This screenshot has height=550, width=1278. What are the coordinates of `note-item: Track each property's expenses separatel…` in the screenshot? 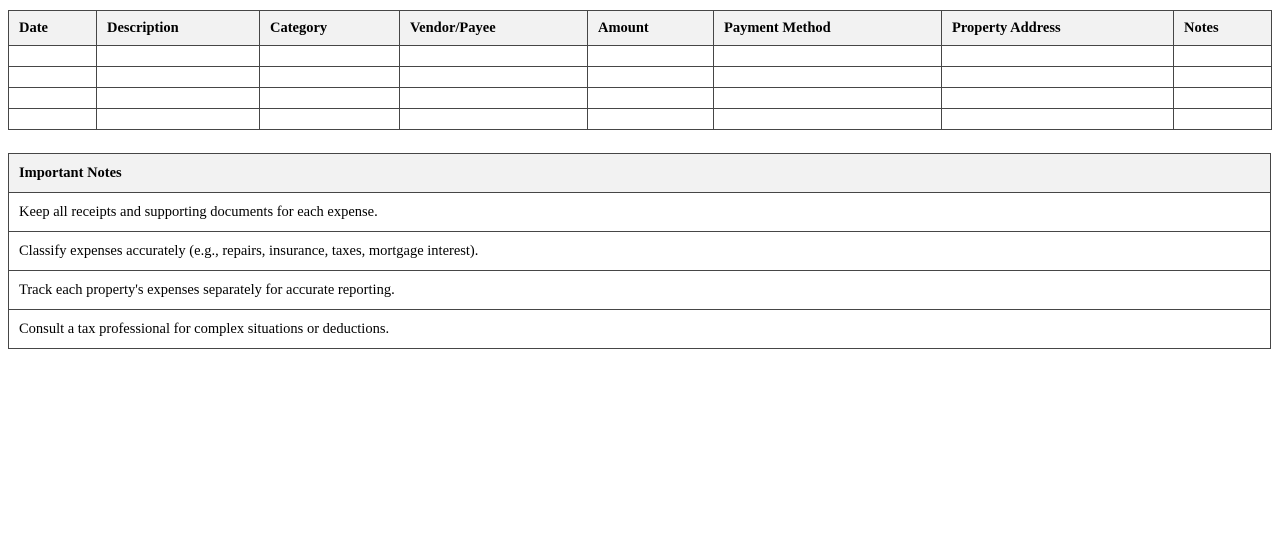 It's located at (639, 290).